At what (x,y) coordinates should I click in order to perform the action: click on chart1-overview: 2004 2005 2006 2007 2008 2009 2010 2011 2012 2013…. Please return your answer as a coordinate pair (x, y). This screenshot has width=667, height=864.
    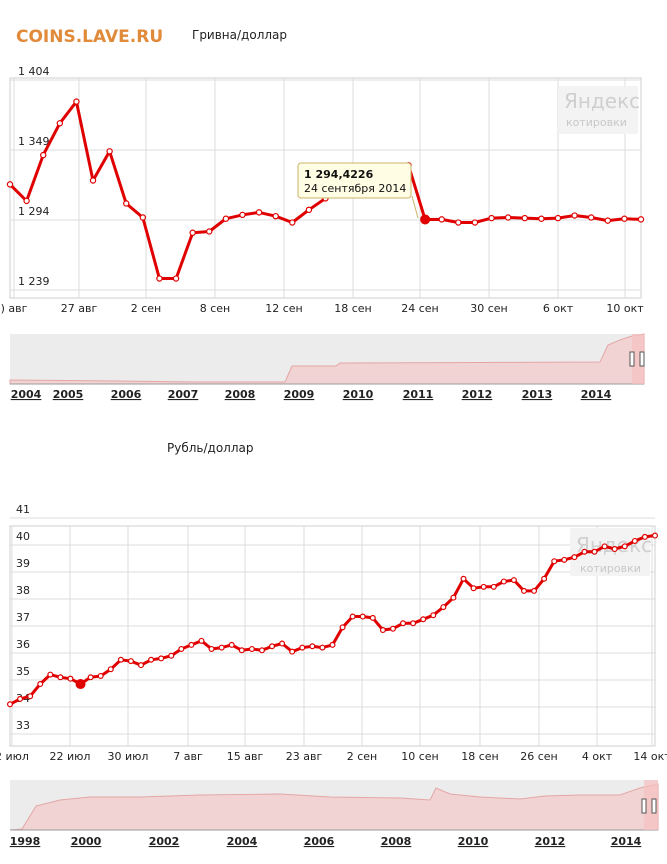
    Looking at the image, I should click on (327, 367).